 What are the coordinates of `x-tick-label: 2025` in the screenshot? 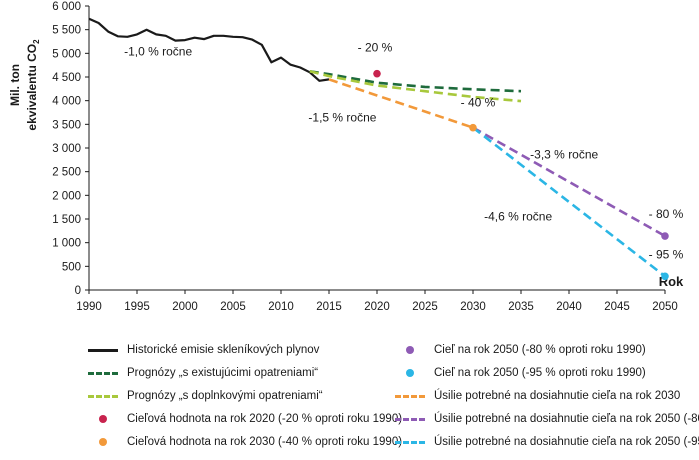 It's located at (425, 307).